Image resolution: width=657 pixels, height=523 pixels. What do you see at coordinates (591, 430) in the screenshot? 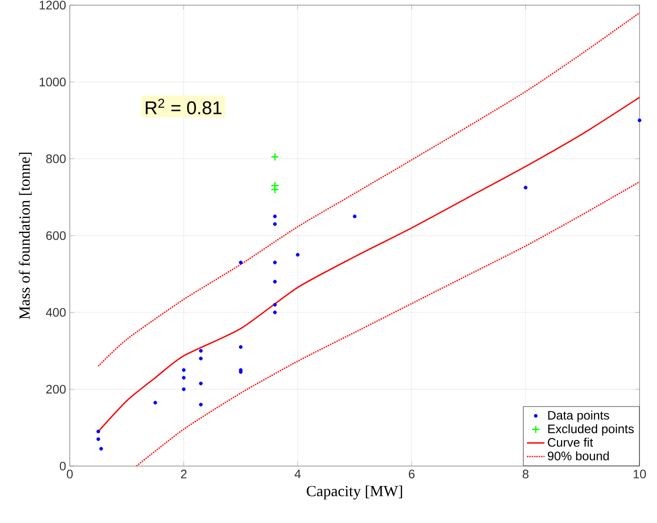
I see `legend-label: Excluded points` at bounding box center [591, 430].